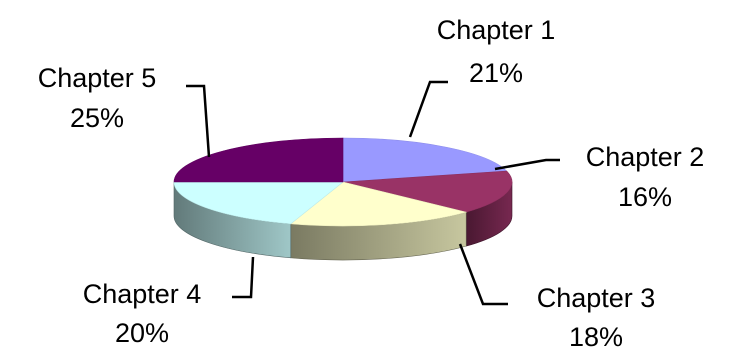  What do you see at coordinates (142, 333) in the screenshot?
I see `slice-value-chapter-4: 20%` at bounding box center [142, 333].